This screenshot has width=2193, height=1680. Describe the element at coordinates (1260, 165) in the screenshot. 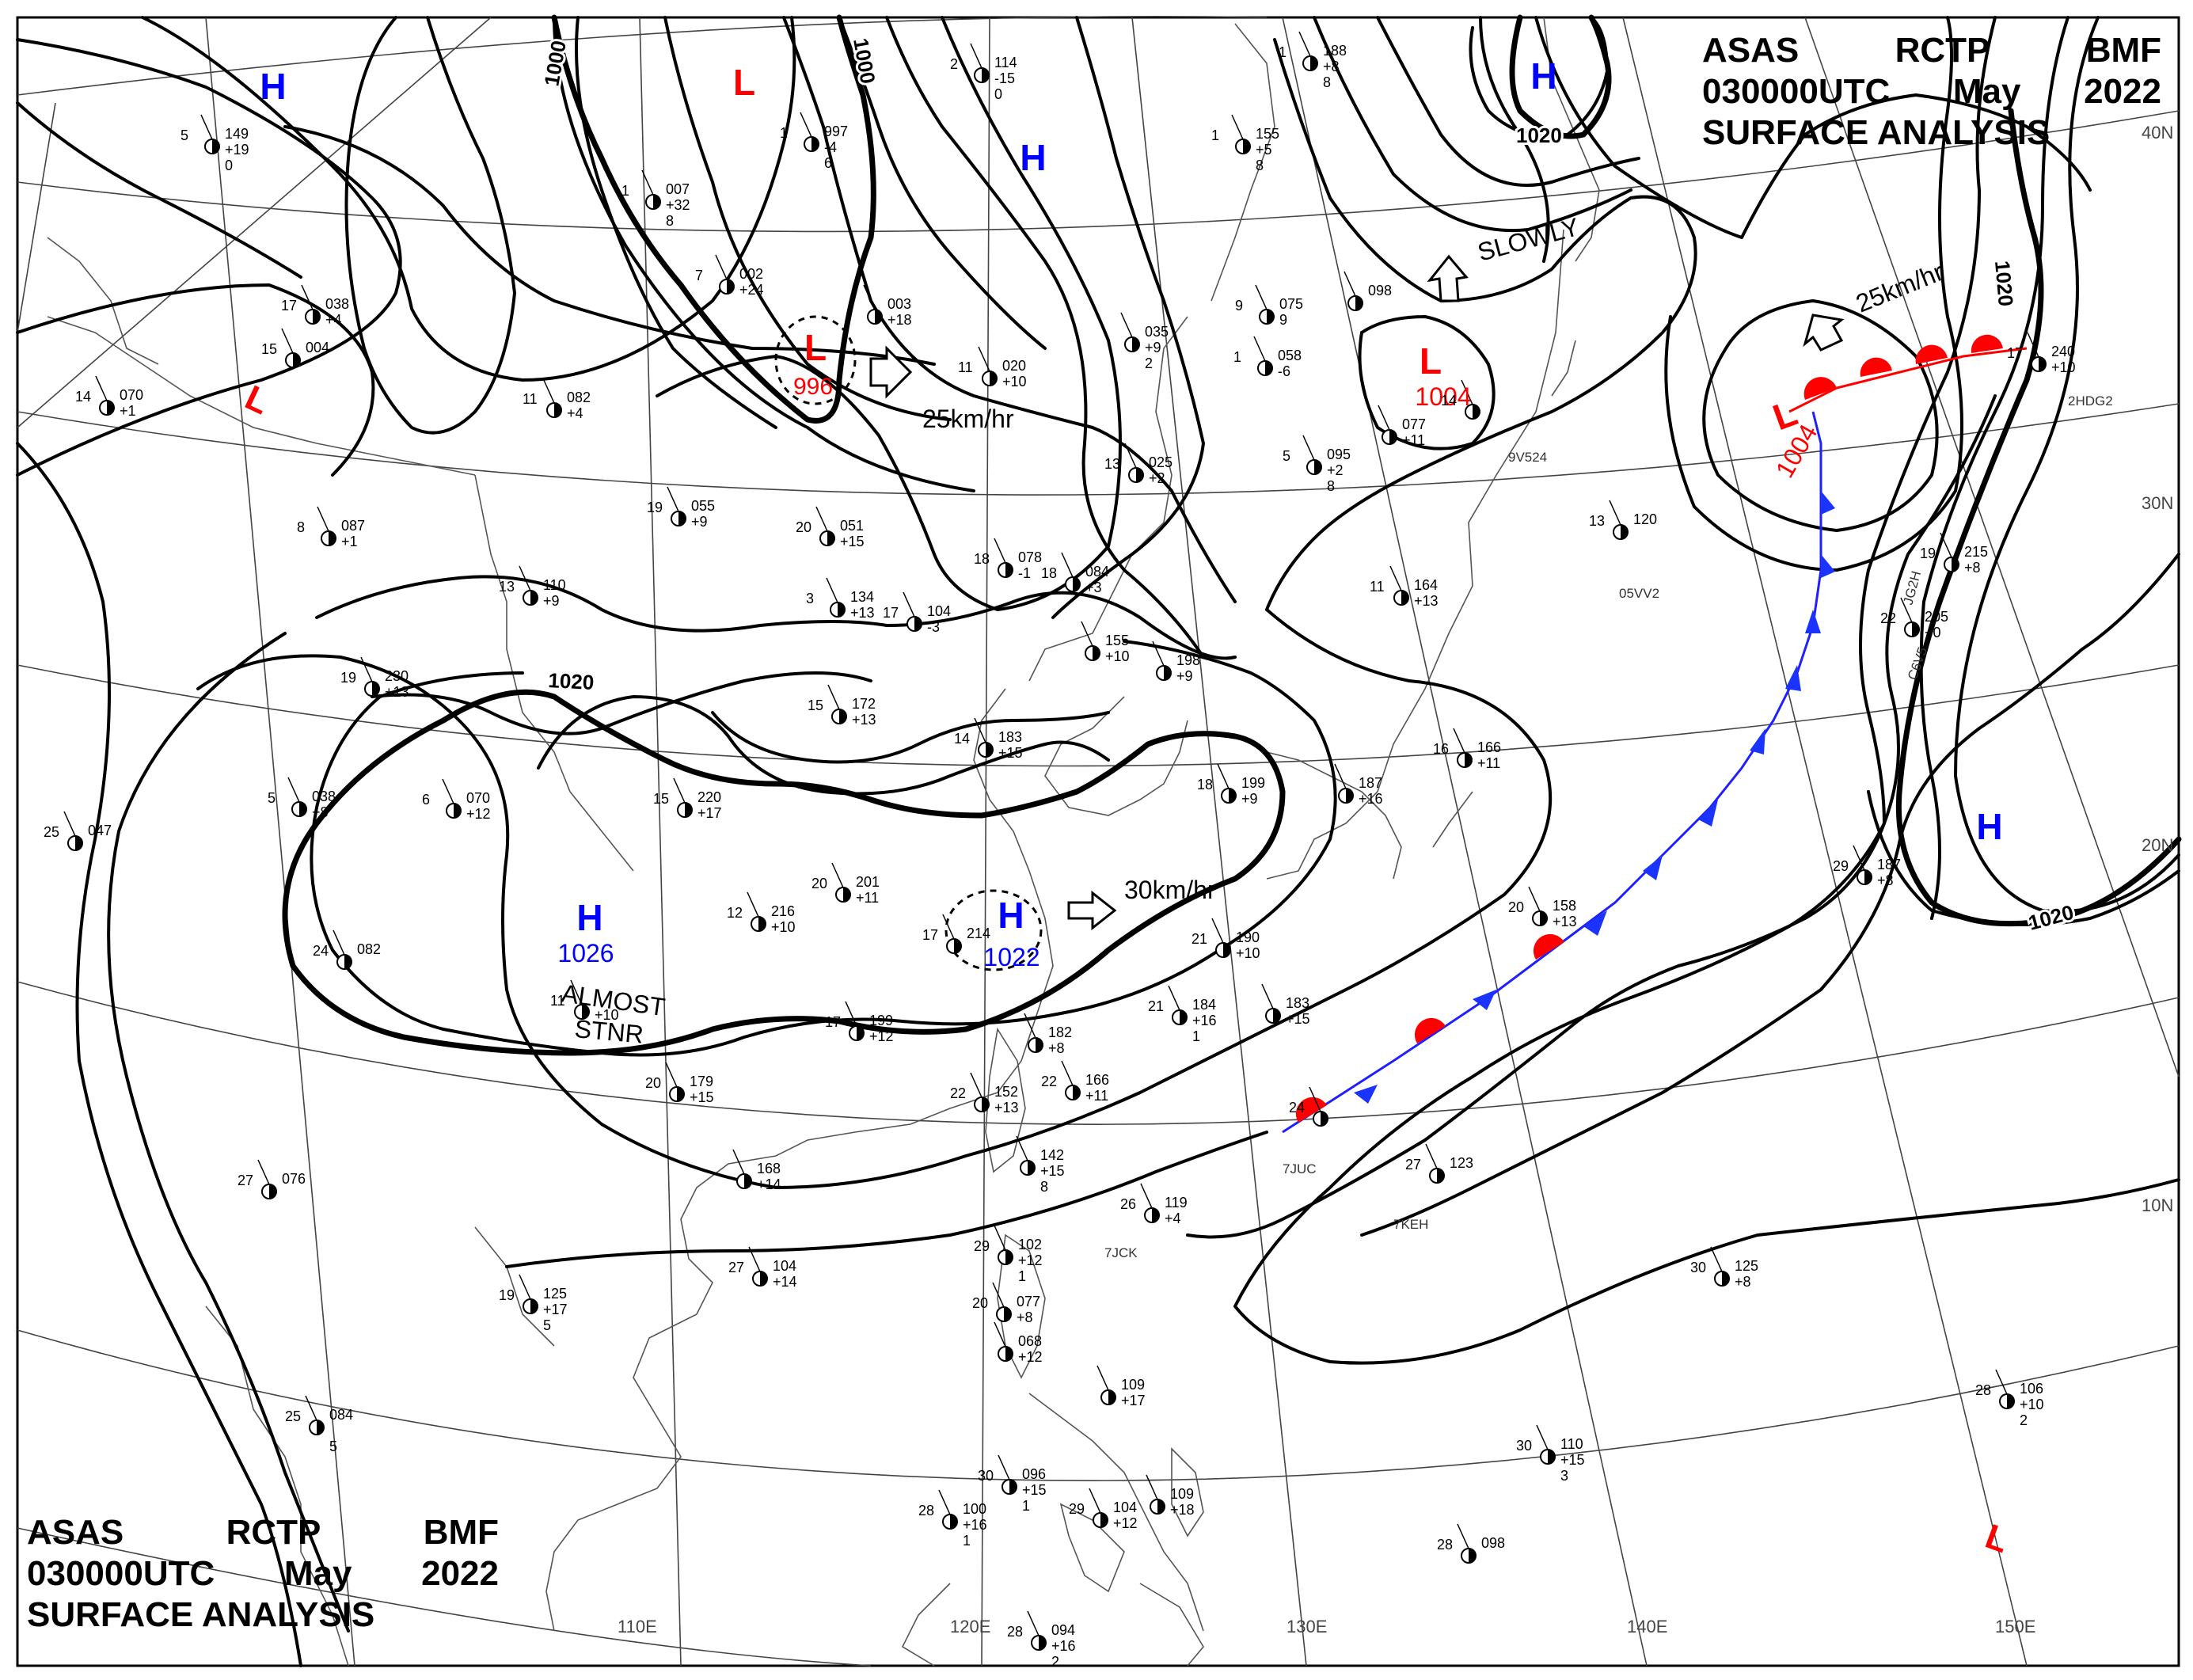

I see `station-weather-code: 8` at that location.